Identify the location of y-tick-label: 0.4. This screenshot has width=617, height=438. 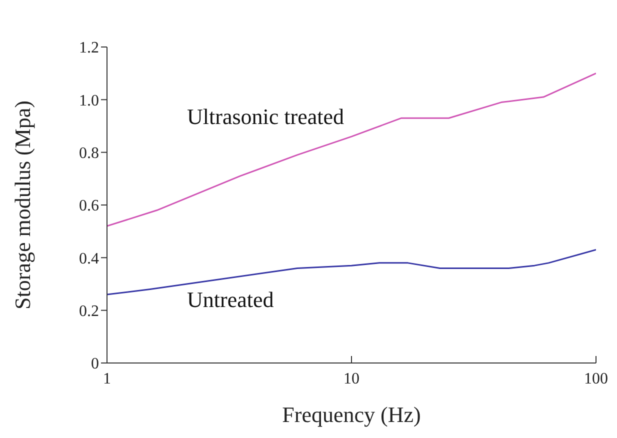
(89, 259).